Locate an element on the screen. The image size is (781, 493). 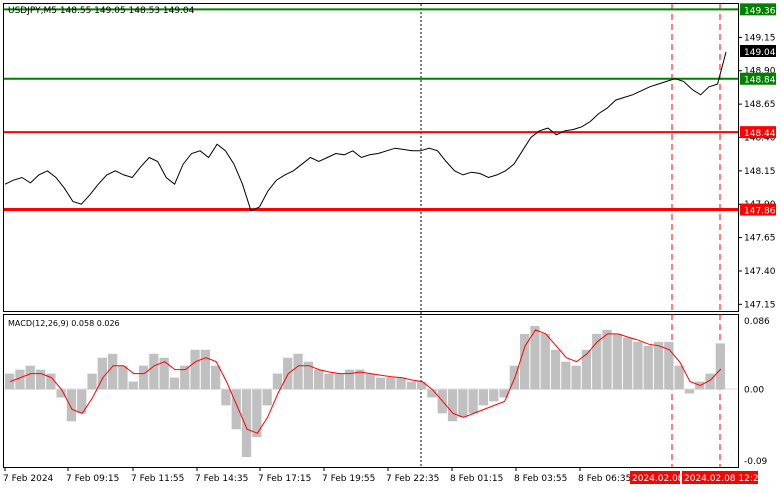
macd-axis: 0.086 0.00 -0.09 is located at coordinates (757, 392).